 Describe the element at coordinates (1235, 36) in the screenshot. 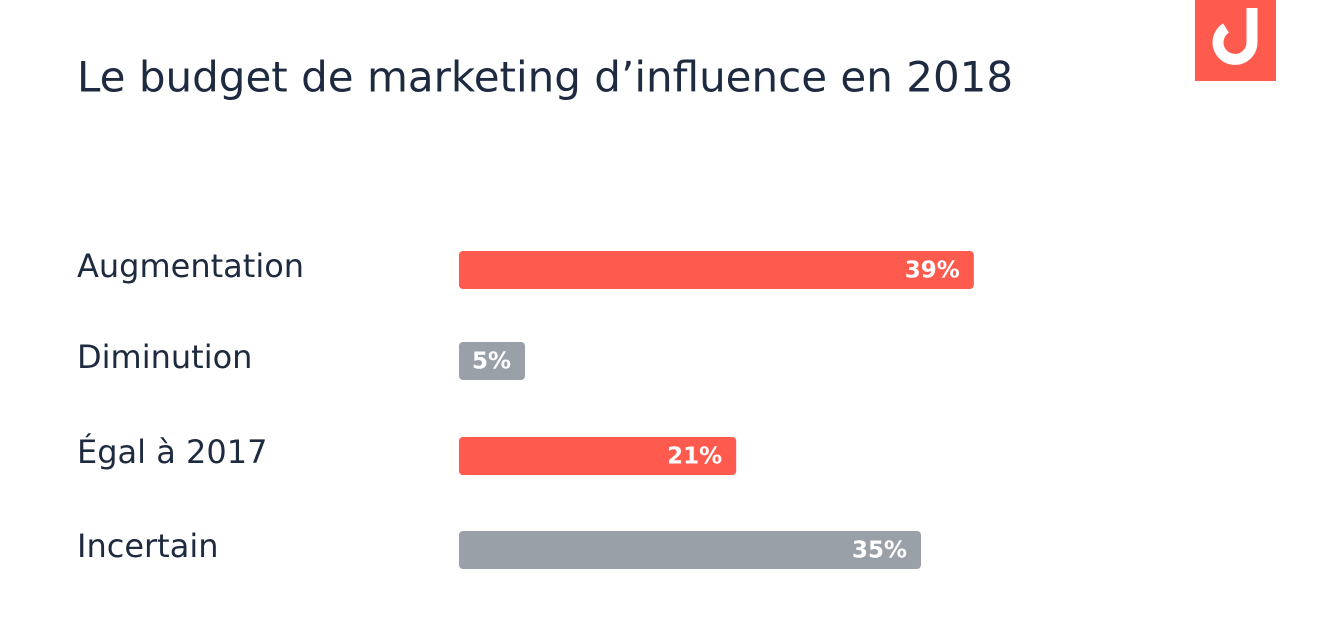

I see `logo-mark` at that location.